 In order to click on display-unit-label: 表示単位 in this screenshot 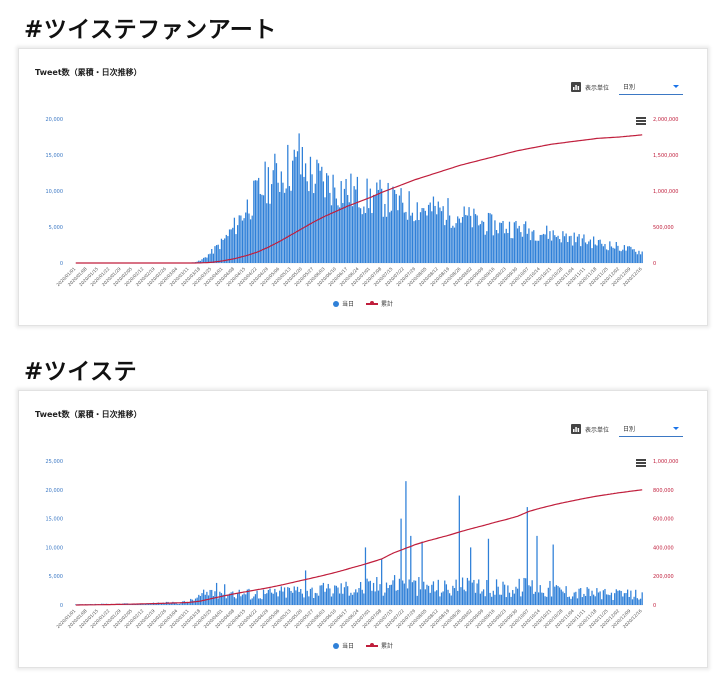, I will do `click(596, 88)`.